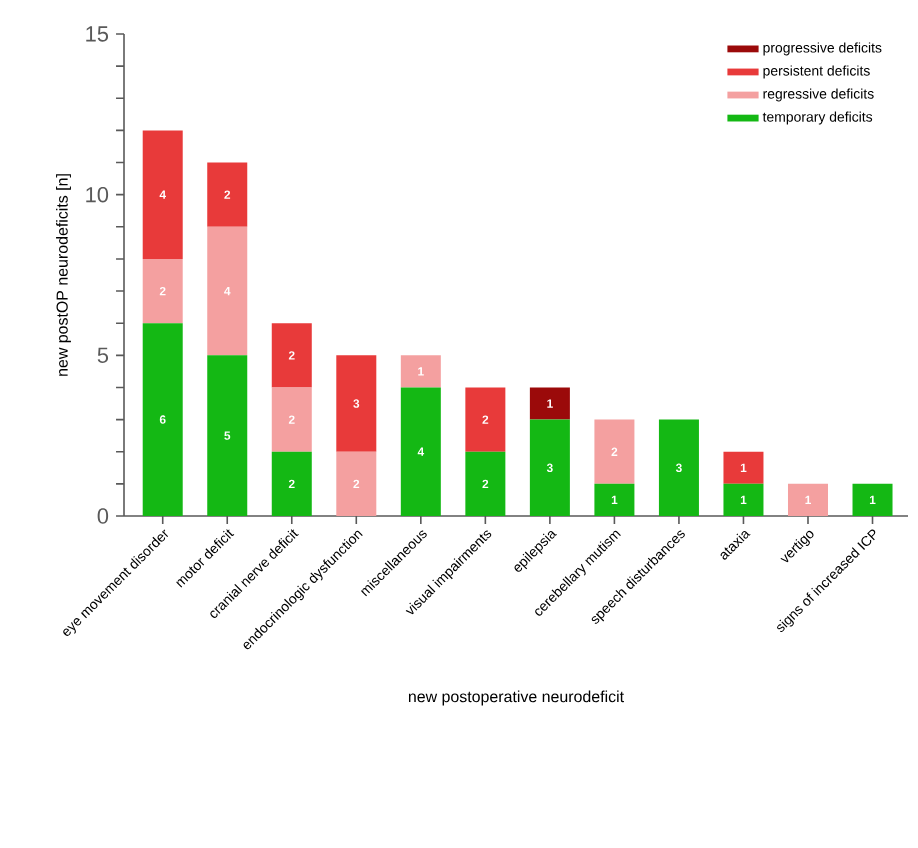 Image resolution: width=918 pixels, height=848 pixels. Describe the element at coordinates (103, 516) in the screenshot. I see `y-tick-label: 0` at that location.